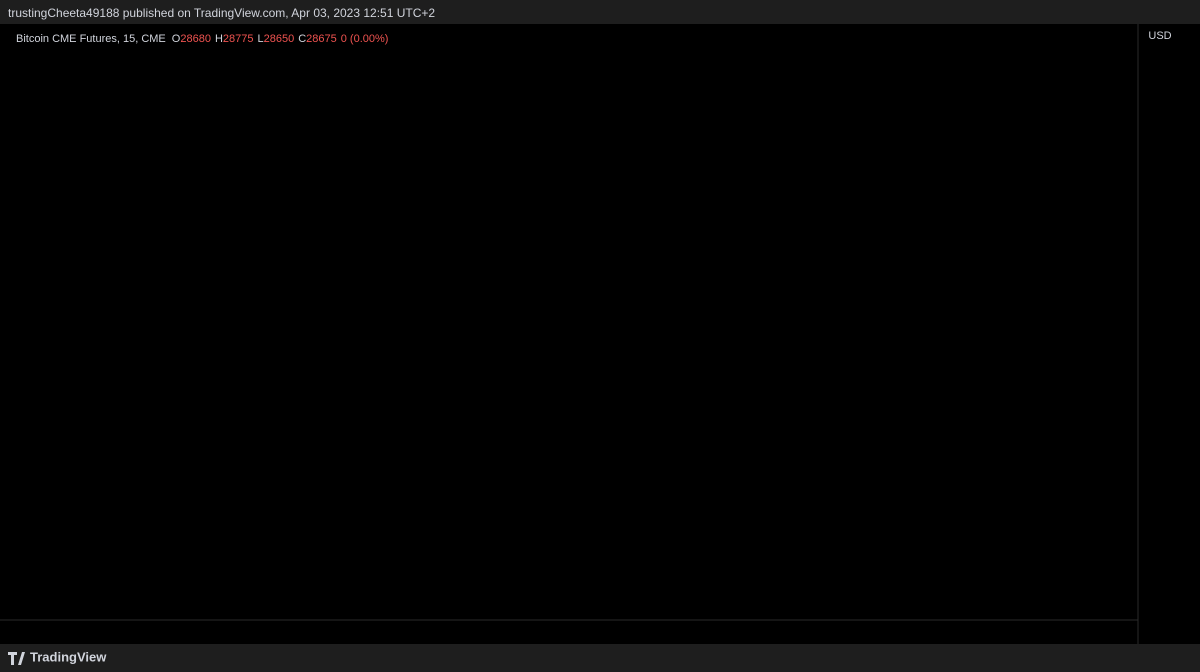 The width and height of the screenshot is (1200, 672). Describe the element at coordinates (260, 39) in the screenshot. I see `legend-label: L` at that location.